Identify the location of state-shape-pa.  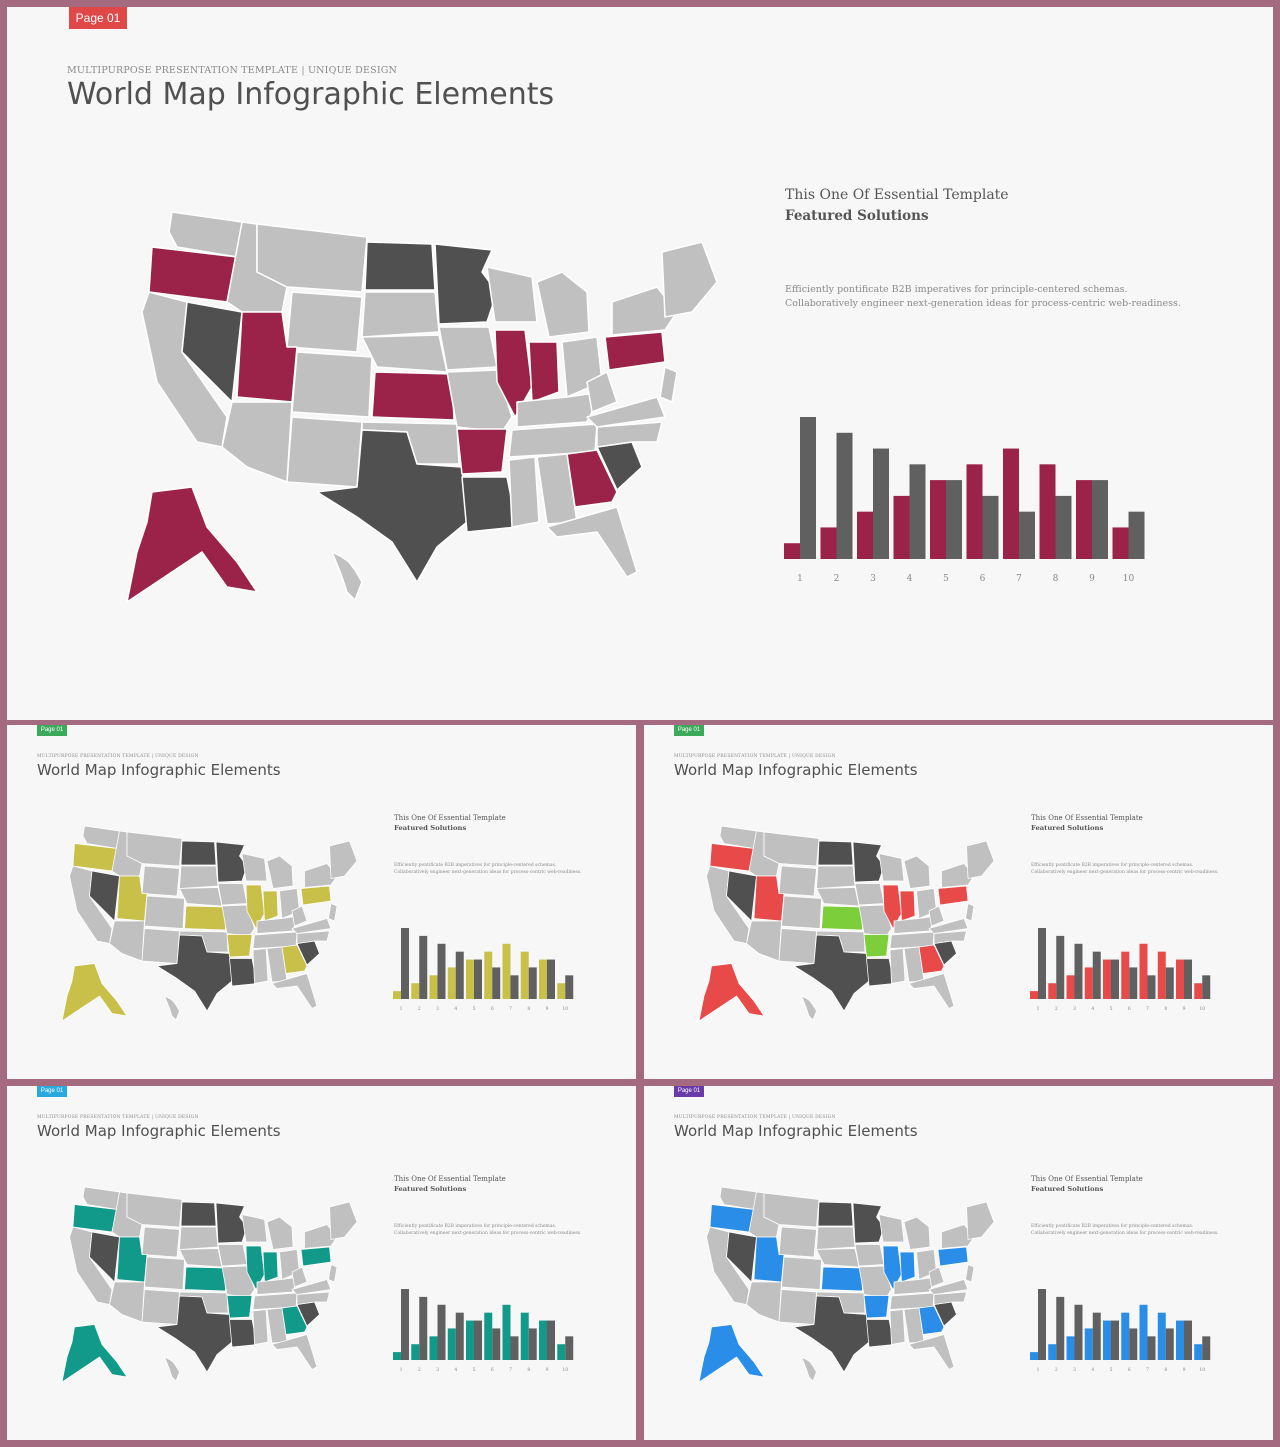
(953, 895).